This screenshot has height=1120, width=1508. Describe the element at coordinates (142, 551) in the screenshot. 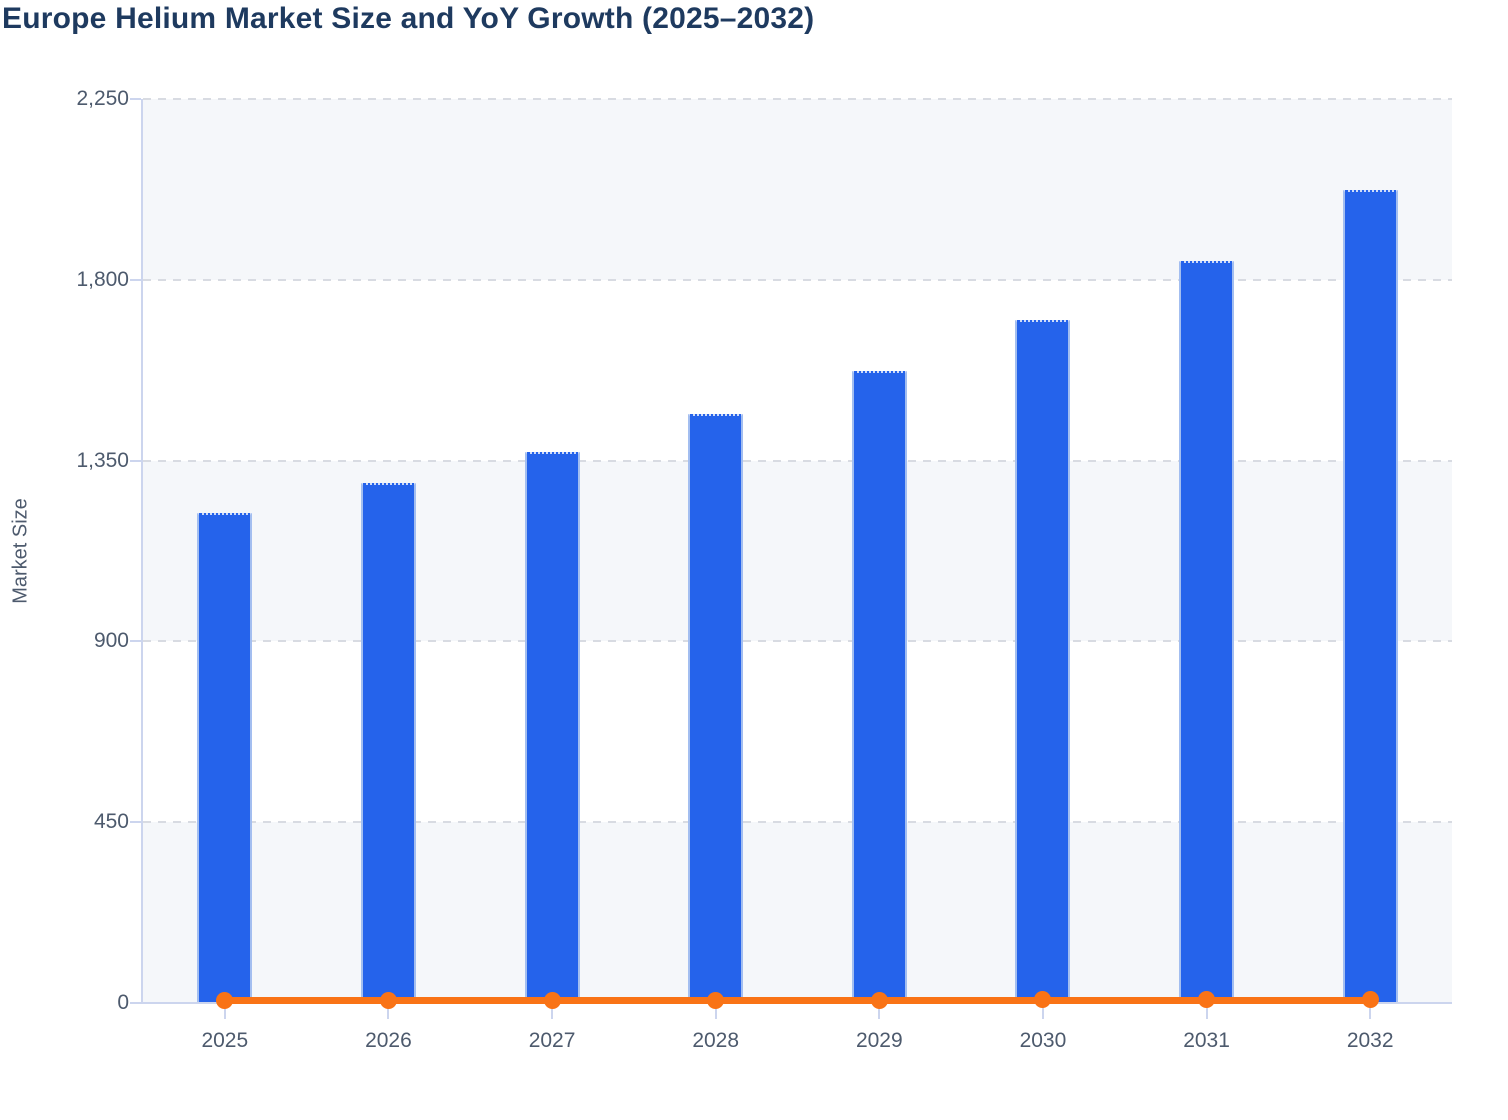

I see `y-axis-line` at that location.